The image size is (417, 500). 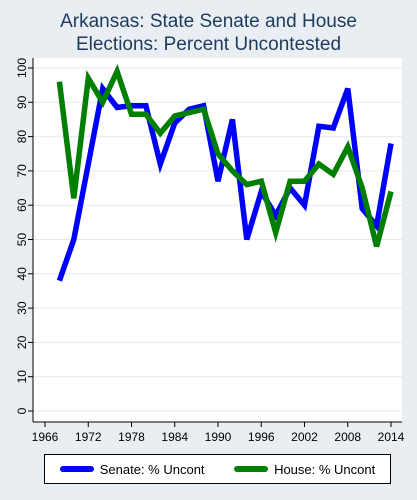 I want to click on y-tick-label: 0, so click(x=22, y=410).